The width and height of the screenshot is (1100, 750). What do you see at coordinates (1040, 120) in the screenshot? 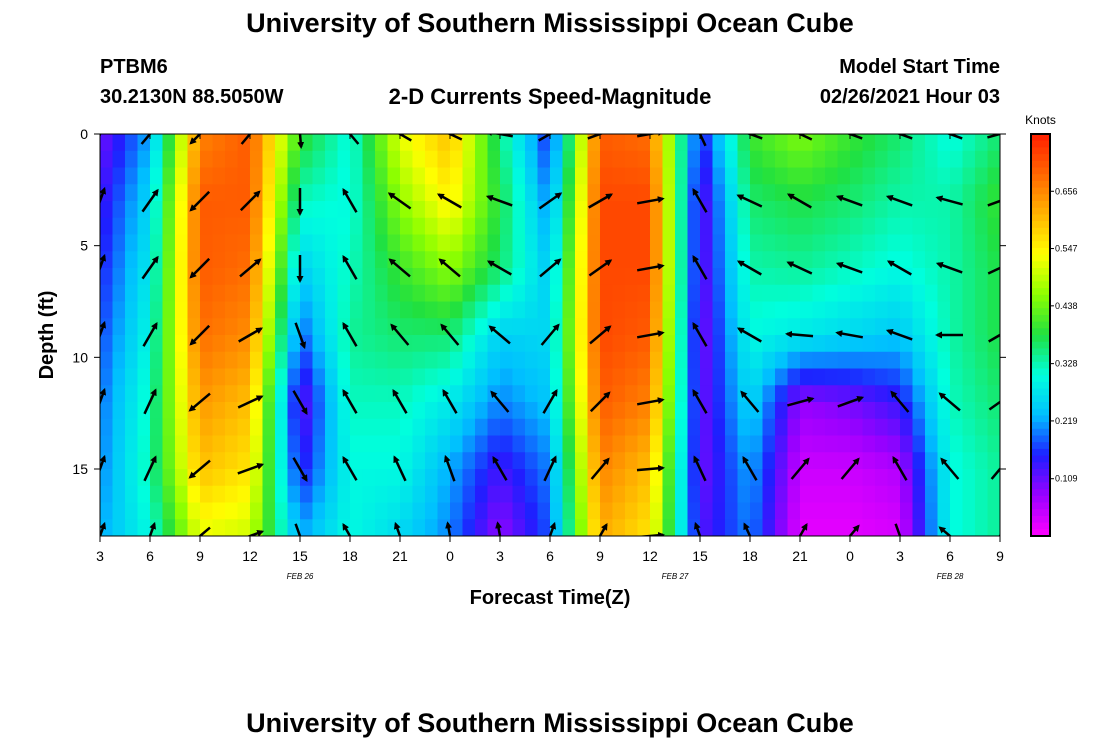
I see `colorbar-unit: Knots` at bounding box center [1040, 120].